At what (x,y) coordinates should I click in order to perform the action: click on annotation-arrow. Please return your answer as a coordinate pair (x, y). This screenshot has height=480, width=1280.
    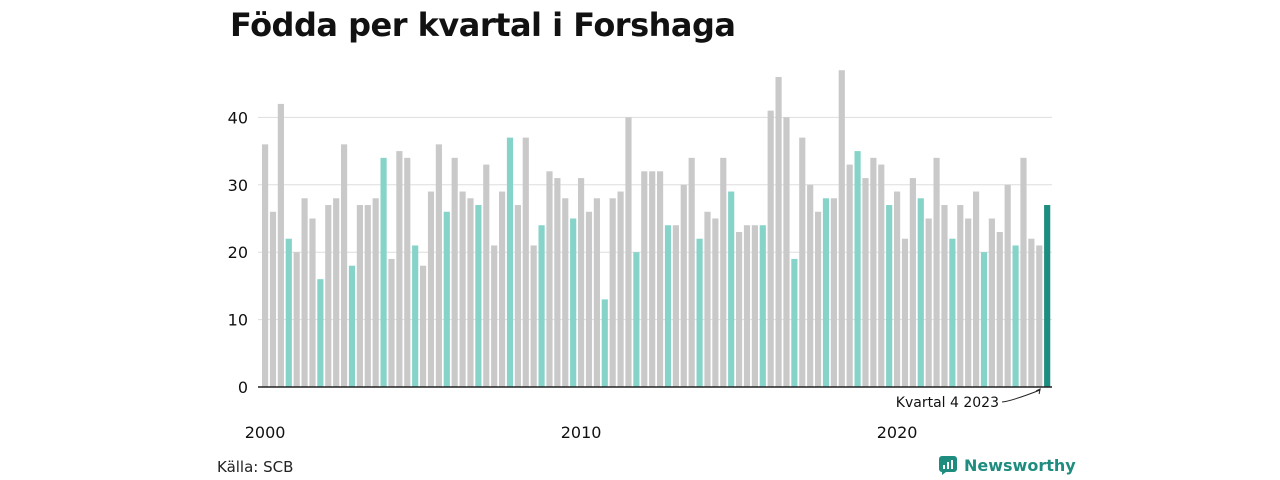
    Looking at the image, I should click on (1021, 396).